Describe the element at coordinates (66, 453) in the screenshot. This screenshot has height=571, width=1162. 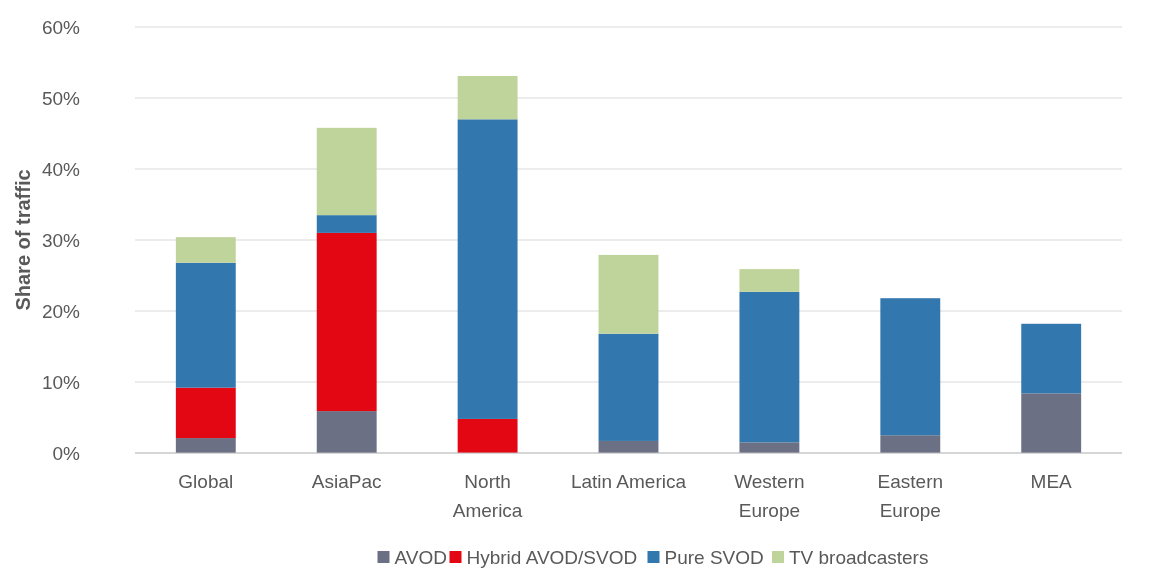
I see `y-tick-label: 0%` at that location.